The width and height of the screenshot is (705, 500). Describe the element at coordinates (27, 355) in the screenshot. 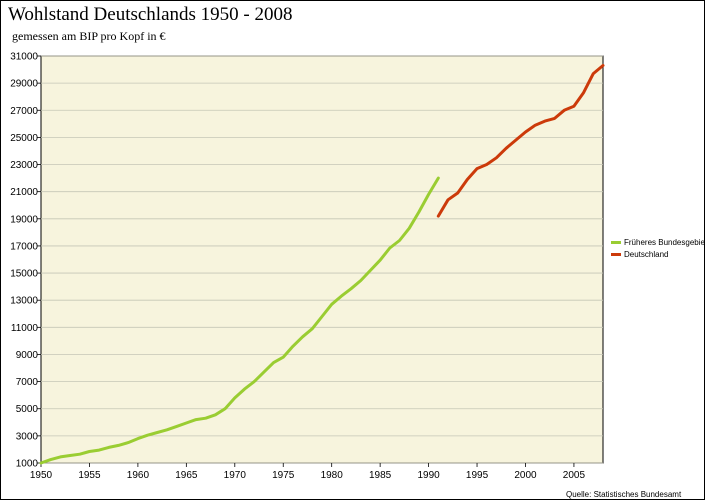

I see `y-tick-label: 9000` at that location.